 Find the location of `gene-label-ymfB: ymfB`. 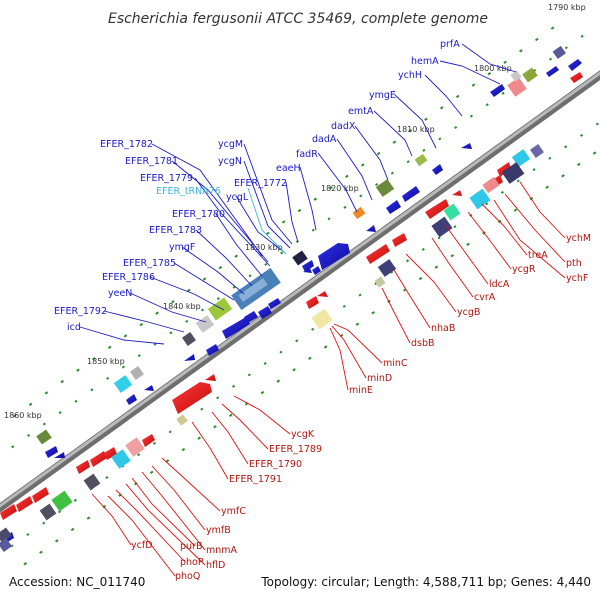

gene-label-ymfB: ymfB is located at coordinates (218, 530).